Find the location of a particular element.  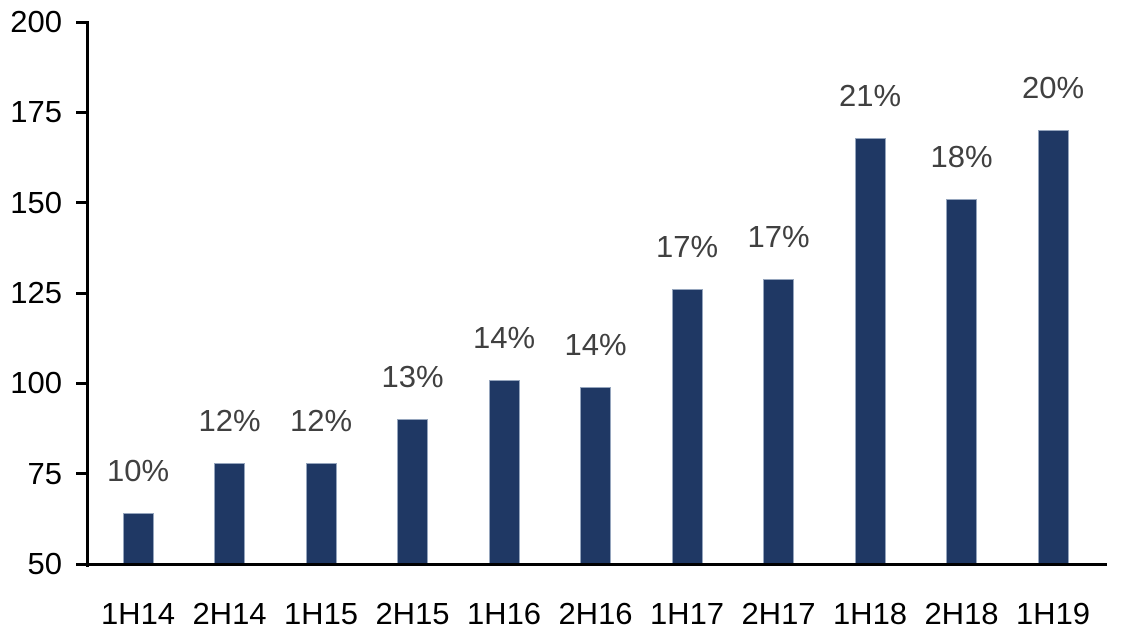

bar-value-label: 21% is located at coordinates (870, 95).